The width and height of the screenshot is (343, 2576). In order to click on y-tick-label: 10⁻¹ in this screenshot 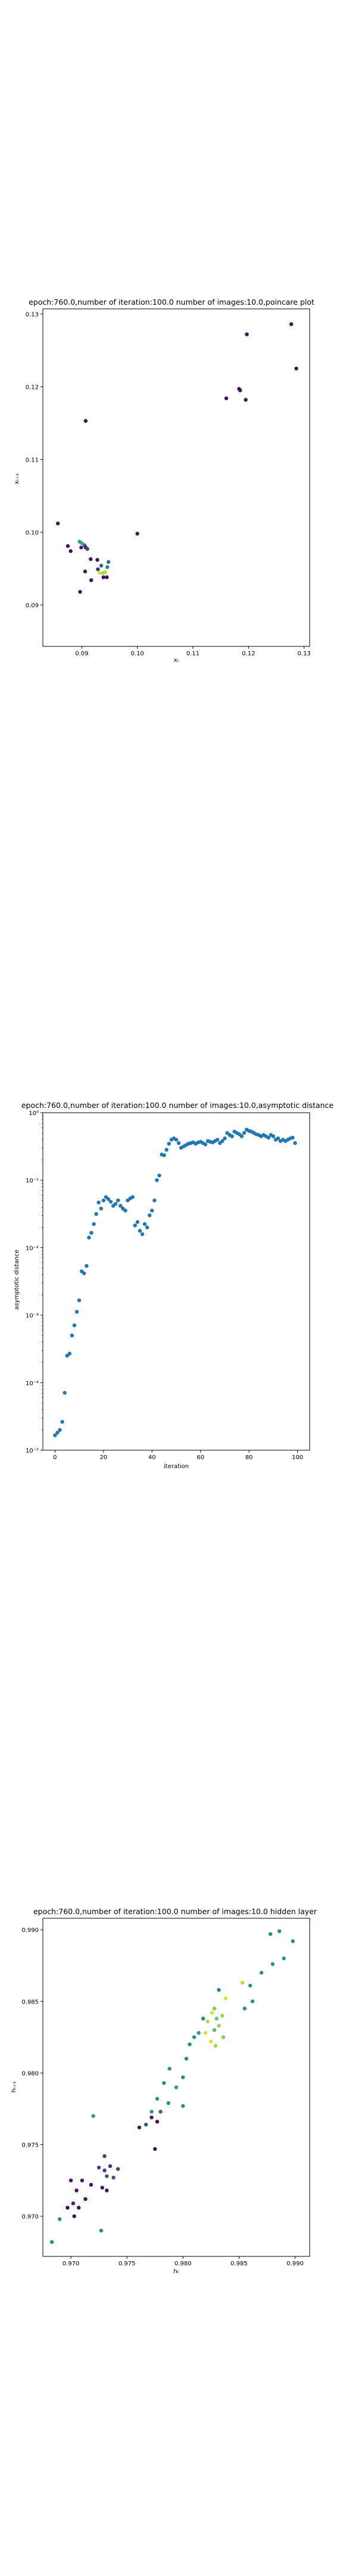, I will do `click(33, 1181)`.